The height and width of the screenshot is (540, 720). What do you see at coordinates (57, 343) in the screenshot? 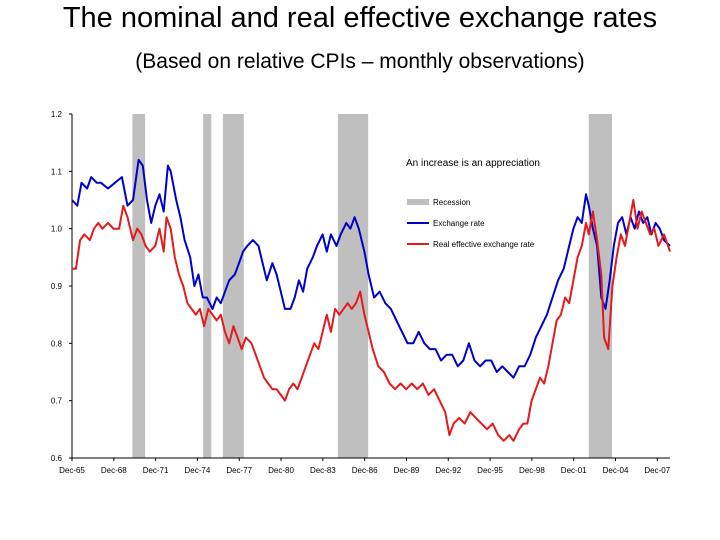
I see `y-tick-label: 0.8` at bounding box center [57, 343].